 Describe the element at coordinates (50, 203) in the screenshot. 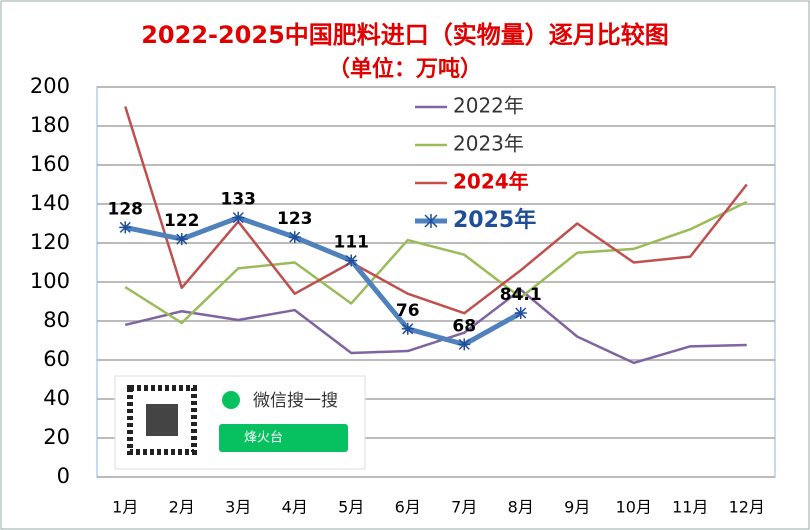

I see `y-tick-label: 140` at that location.